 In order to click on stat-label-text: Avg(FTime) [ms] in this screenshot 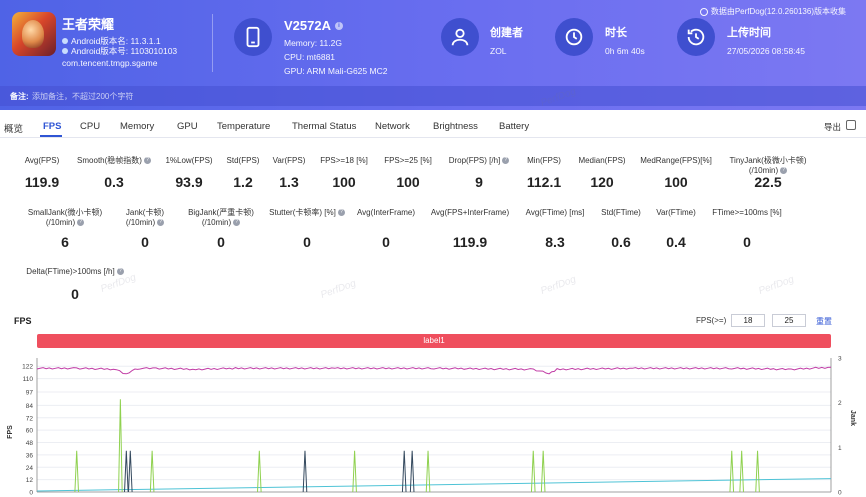, I will do `click(555, 212)`.